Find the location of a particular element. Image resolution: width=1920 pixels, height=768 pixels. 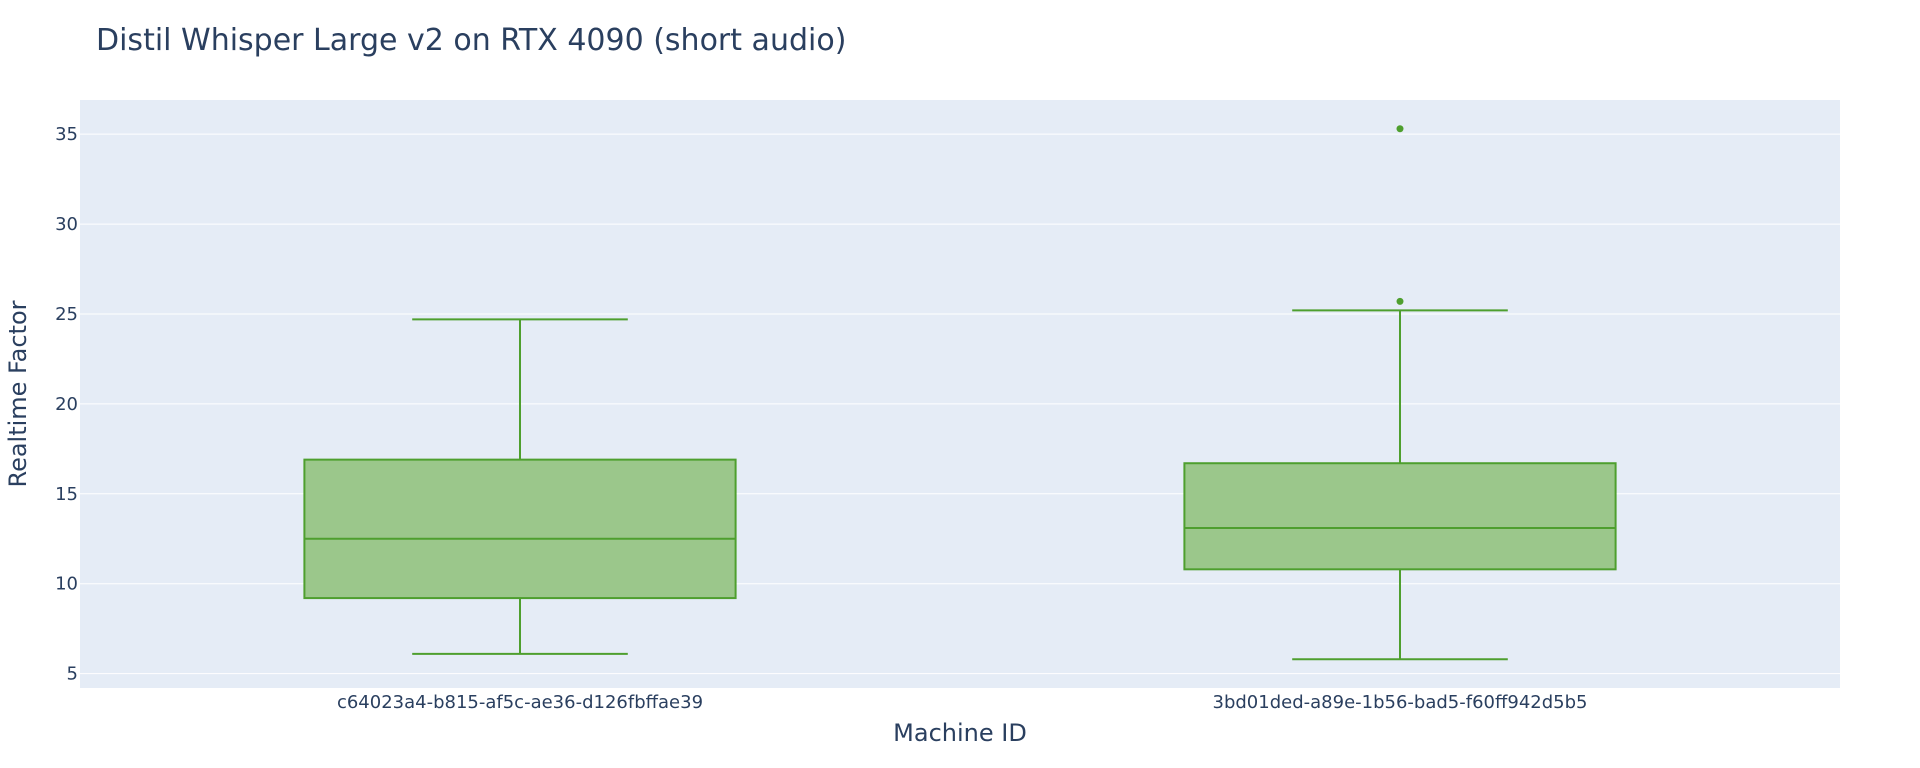

y-tick-label: 35 is located at coordinates (66, 134).